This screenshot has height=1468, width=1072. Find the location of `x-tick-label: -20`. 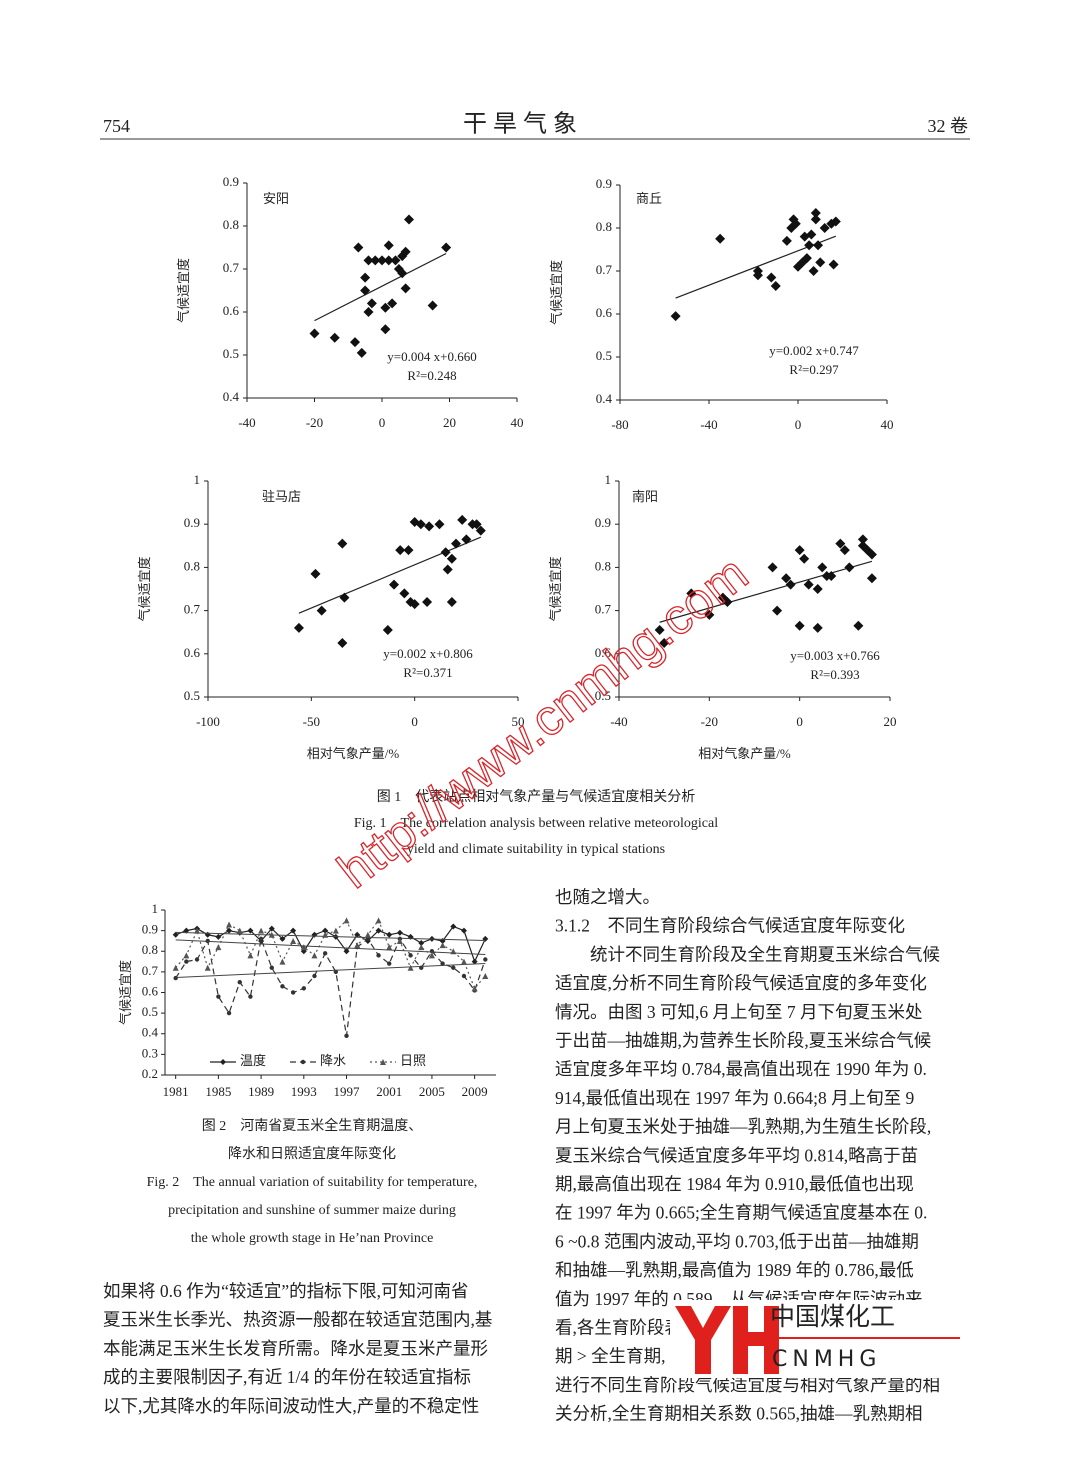

x-tick-label: -20 is located at coordinates (709, 721).